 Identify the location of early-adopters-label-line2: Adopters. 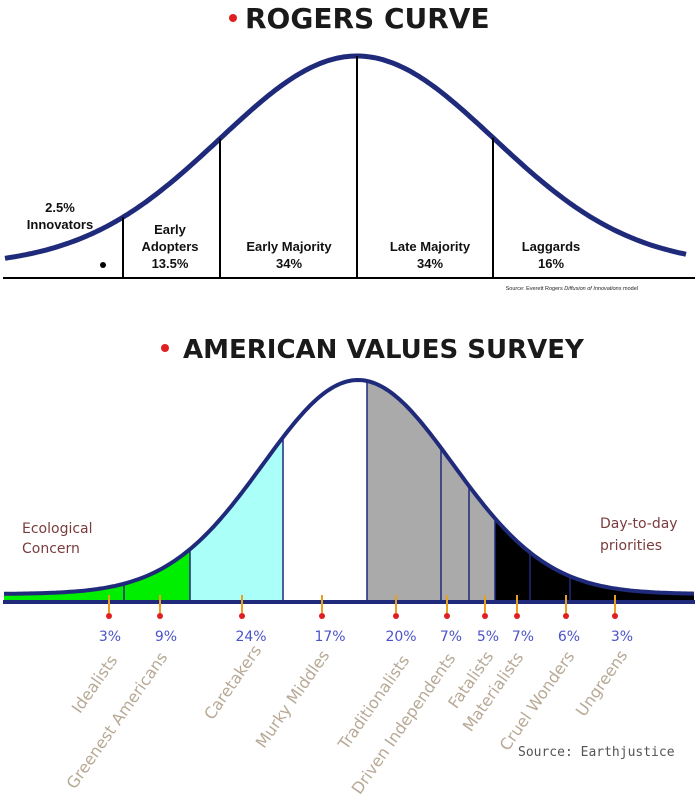
(169, 246).